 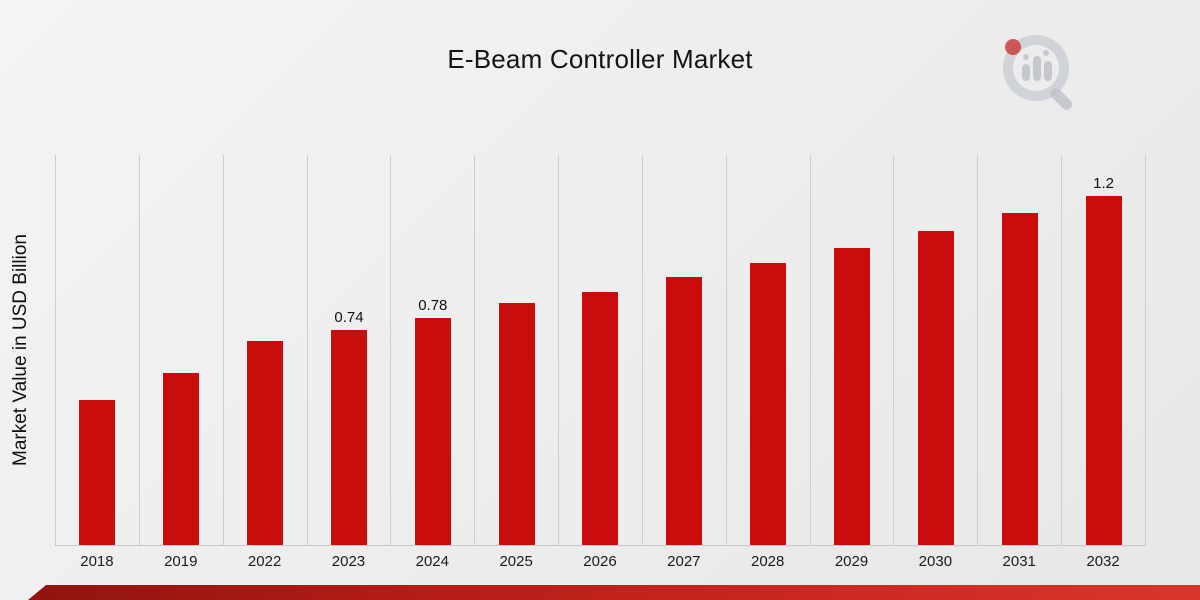 I want to click on x-tick-label: 2019, so click(x=181, y=561).